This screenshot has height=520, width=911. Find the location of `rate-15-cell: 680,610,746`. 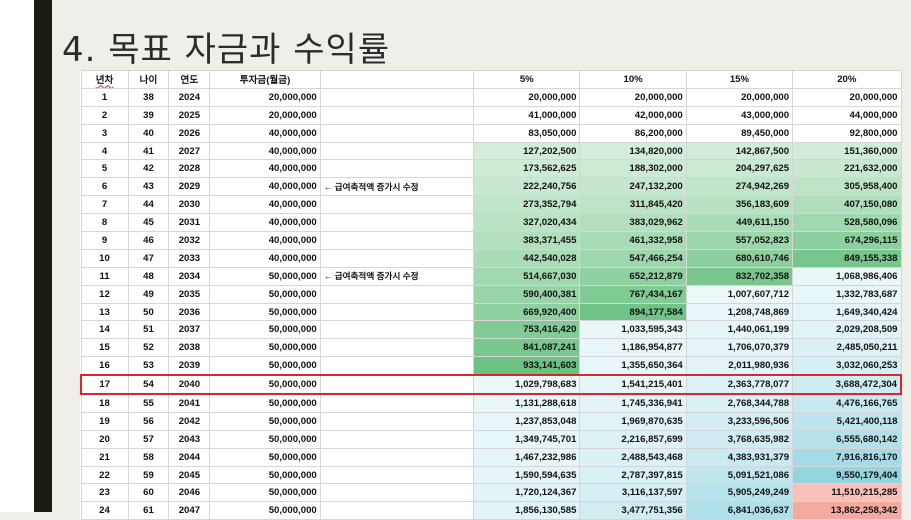

rate-15-cell: 680,610,746 is located at coordinates (739, 258).